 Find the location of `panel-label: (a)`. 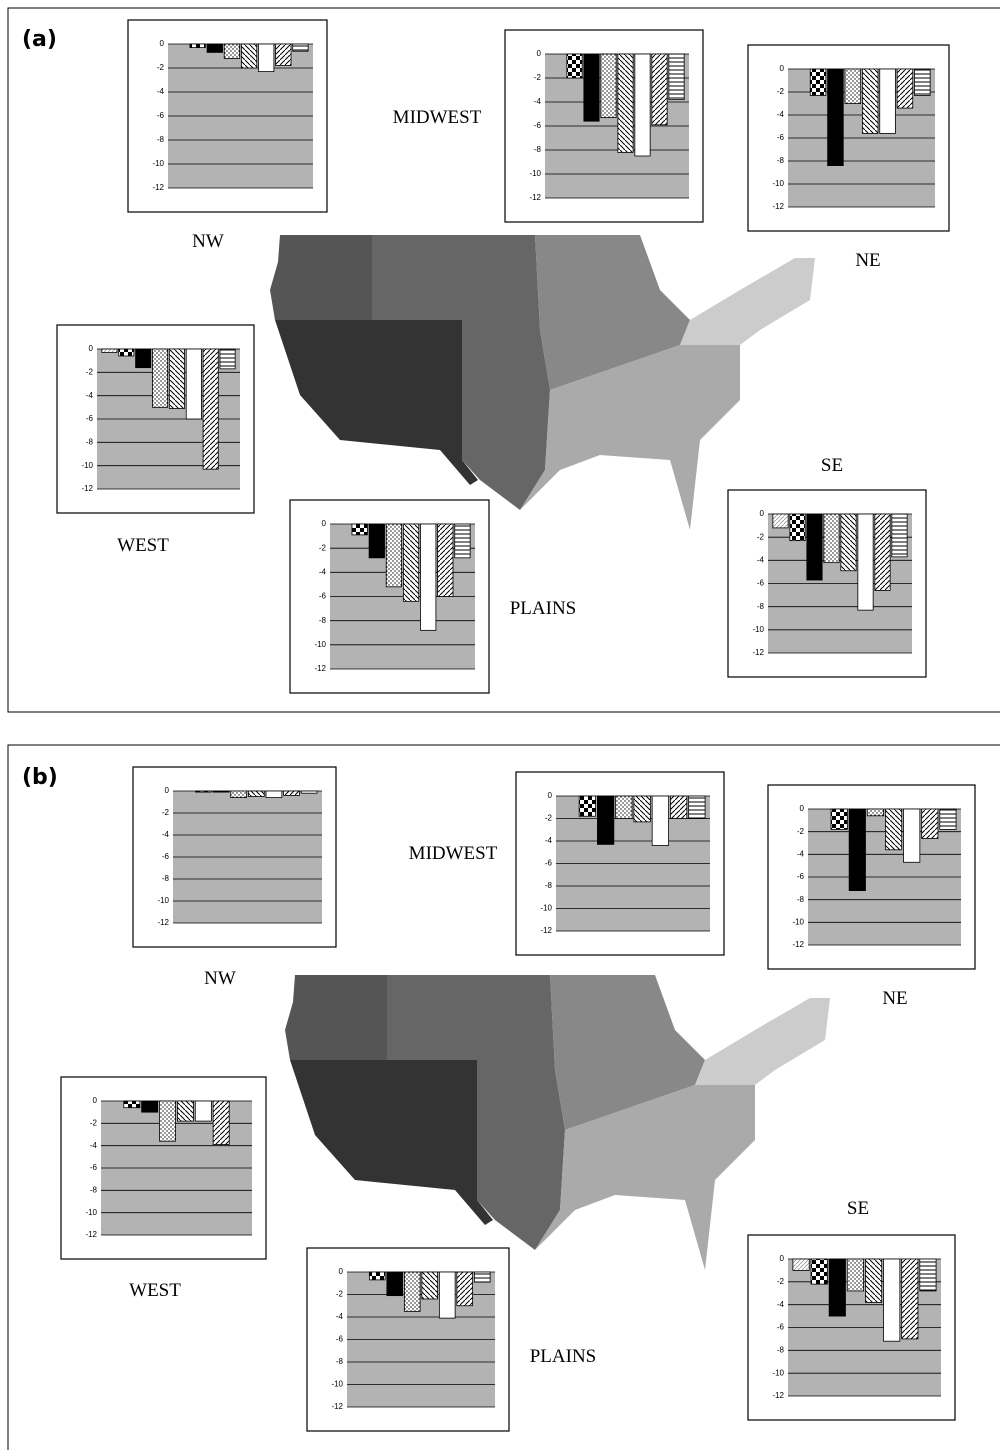

panel-label: (a) is located at coordinates (39, 39).